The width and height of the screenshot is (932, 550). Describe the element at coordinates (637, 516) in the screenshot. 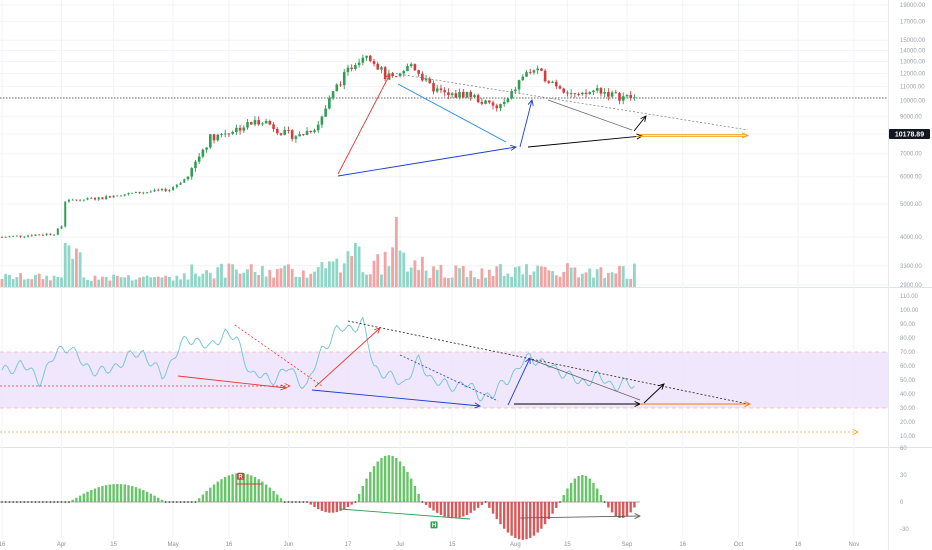

I see `oscillator-gray-arrow-head` at that location.